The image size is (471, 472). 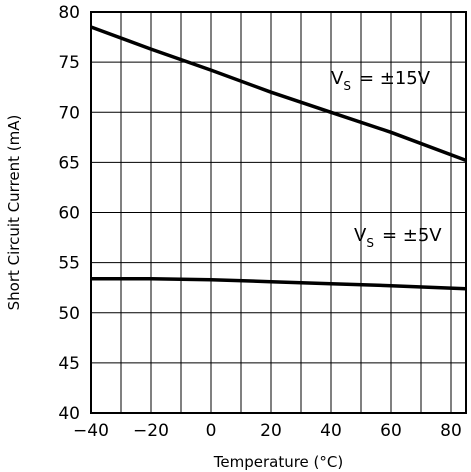 What do you see at coordinates (91, 431) in the screenshot?
I see `x-tick-label: −40` at bounding box center [91, 431].